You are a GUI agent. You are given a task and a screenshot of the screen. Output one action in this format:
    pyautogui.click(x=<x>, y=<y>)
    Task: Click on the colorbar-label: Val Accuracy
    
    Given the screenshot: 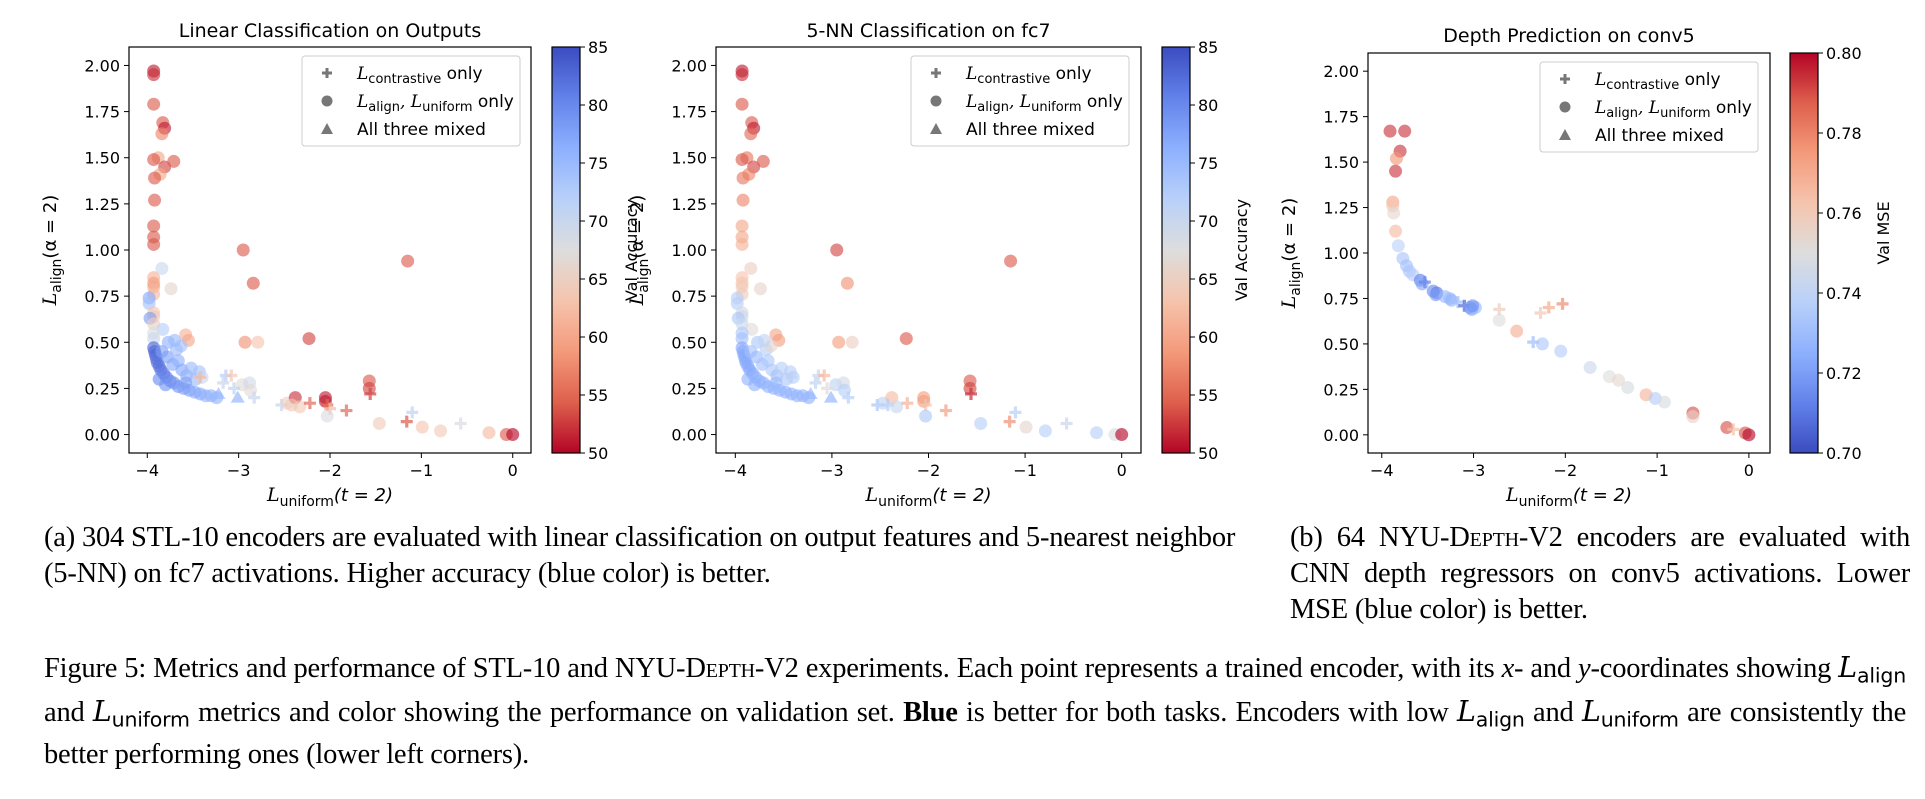 What is the action you would take?
    pyautogui.click(x=1241, y=250)
    